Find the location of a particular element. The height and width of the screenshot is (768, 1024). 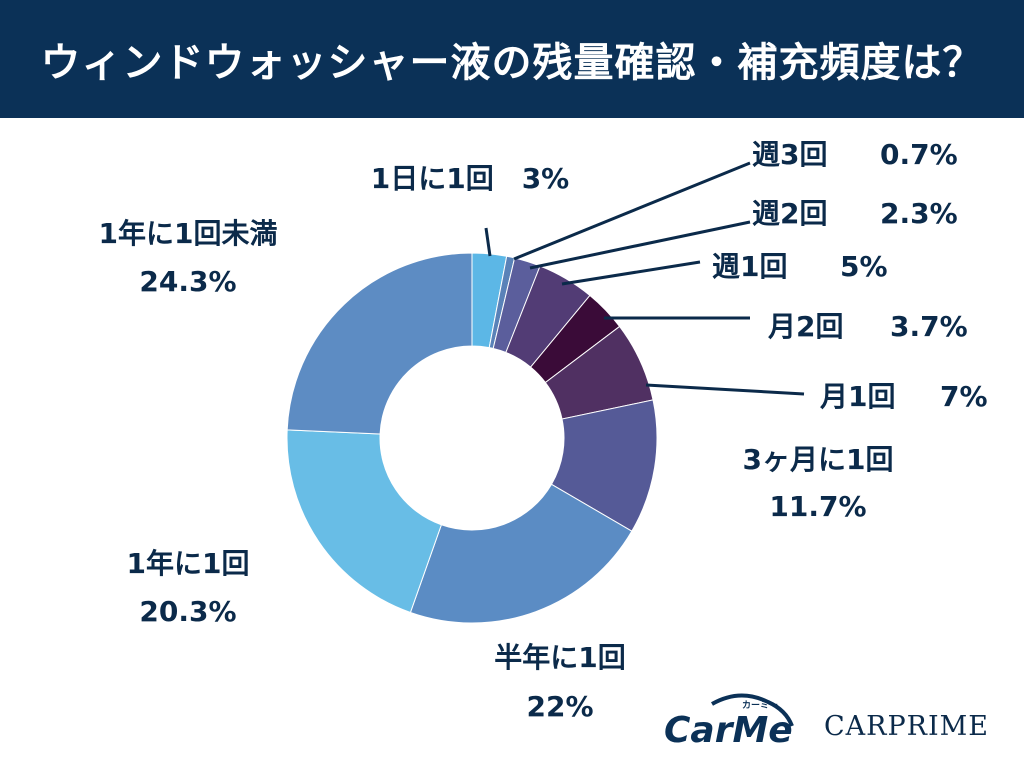

page-title: ウィンドウォッシャー液の残量確認・補充頻度は？ is located at coordinates (512, 63).